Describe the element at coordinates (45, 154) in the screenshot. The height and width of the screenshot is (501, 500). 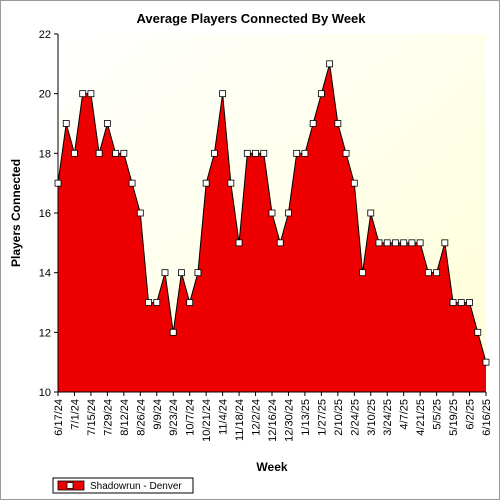
I see `y-tick-label: 18` at that location.